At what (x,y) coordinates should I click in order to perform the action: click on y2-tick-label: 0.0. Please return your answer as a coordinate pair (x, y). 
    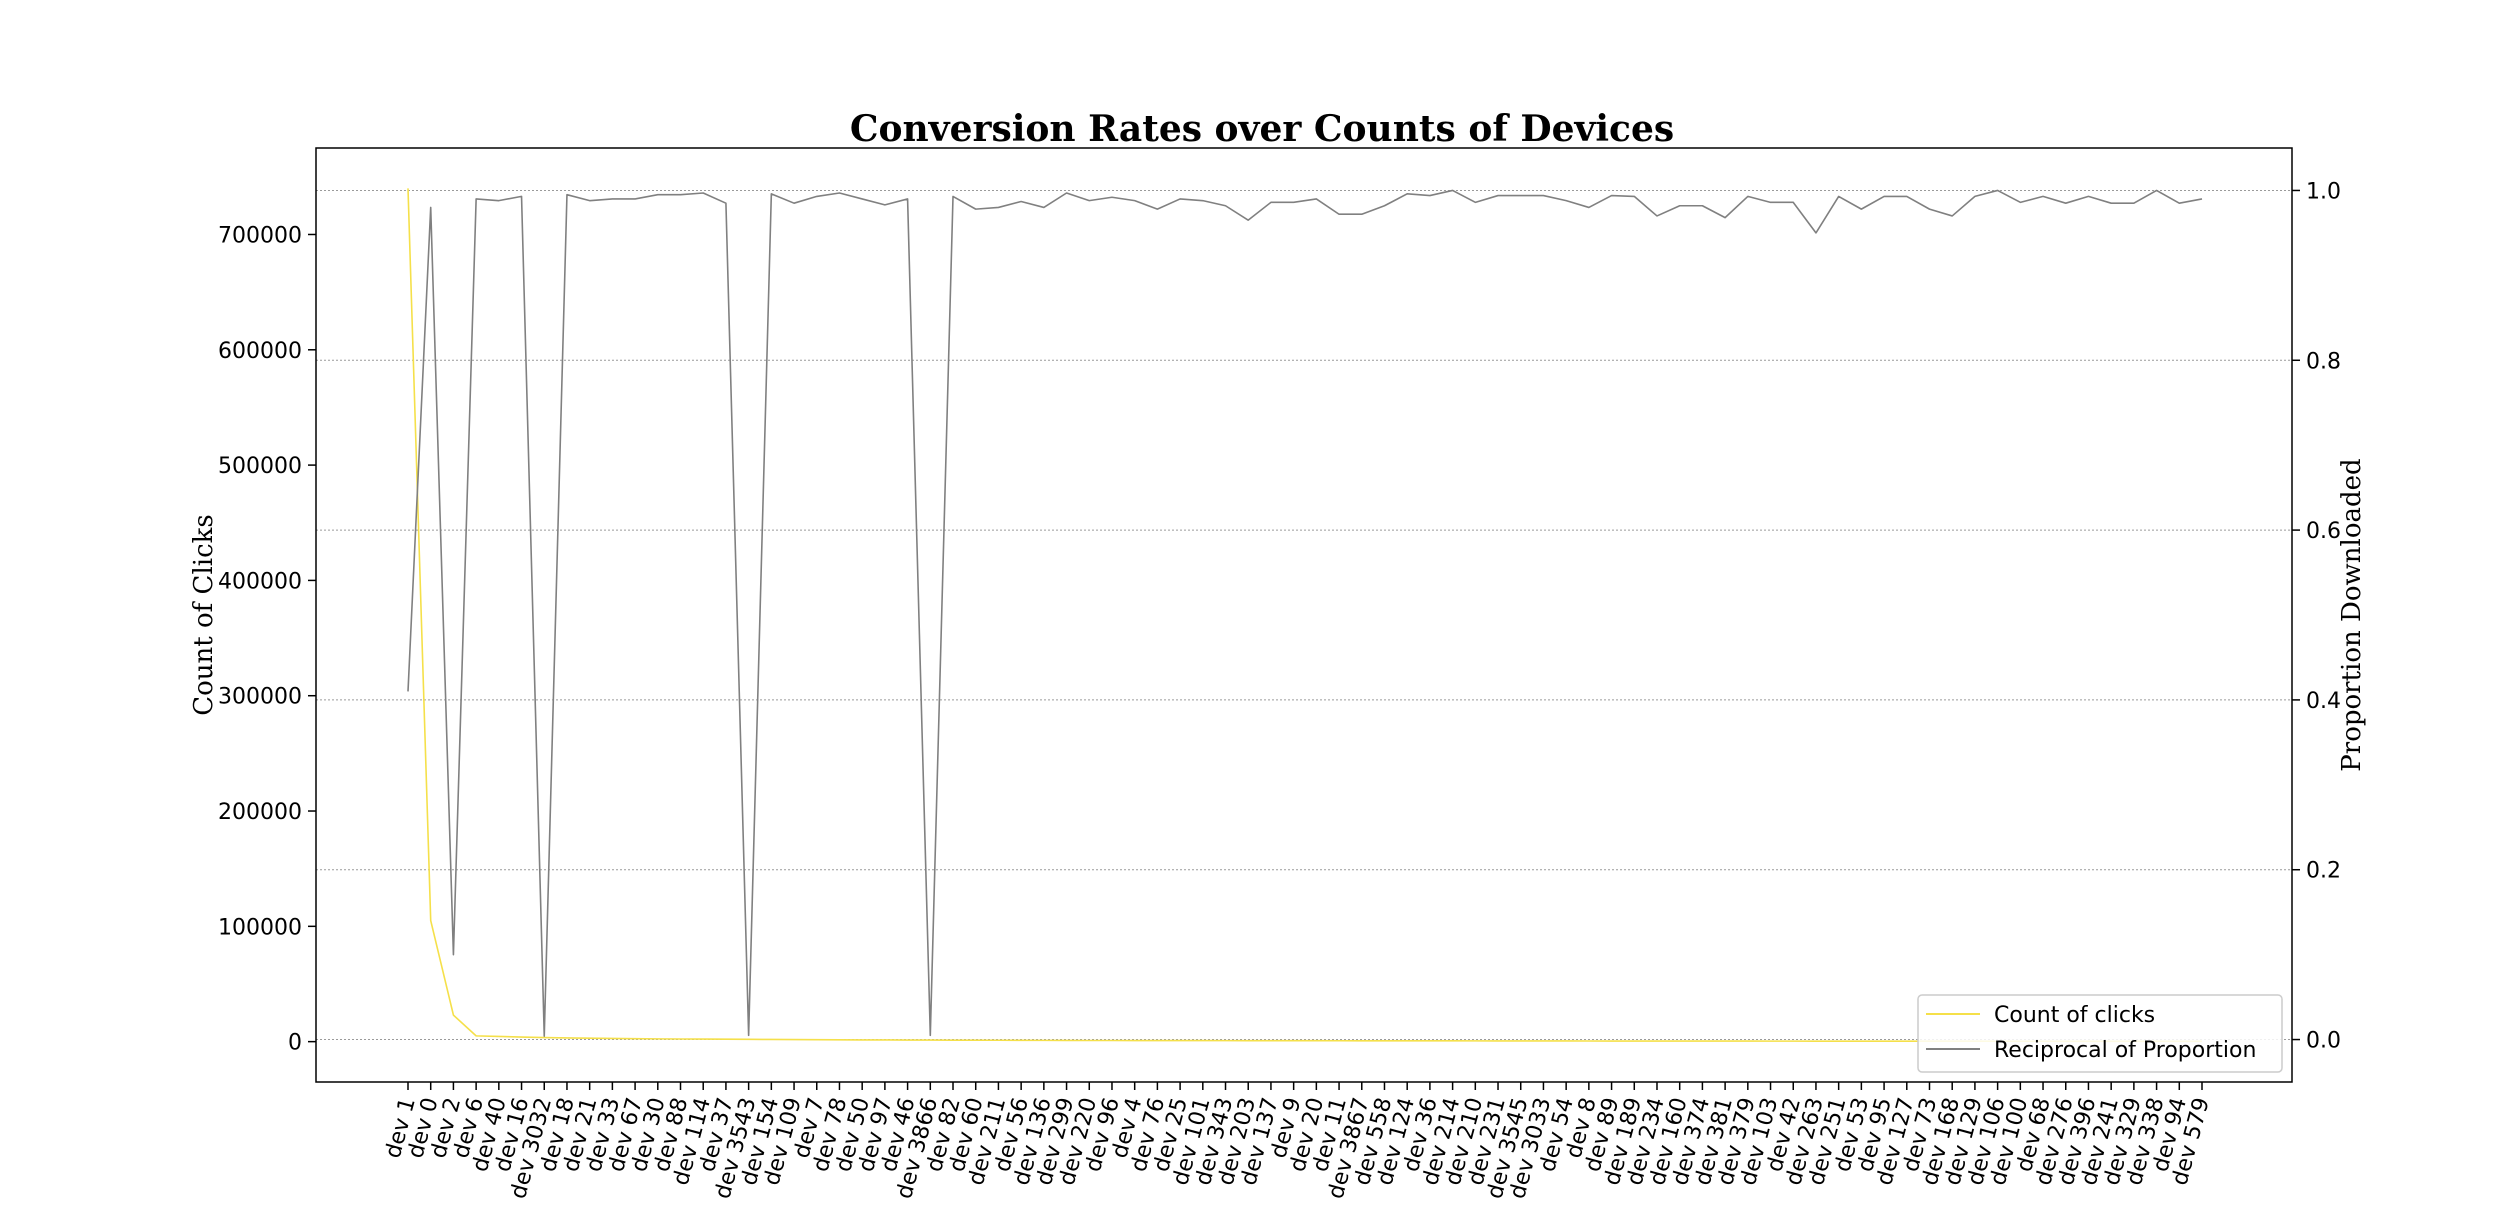
    Looking at the image, I should click on (2323, 1041).